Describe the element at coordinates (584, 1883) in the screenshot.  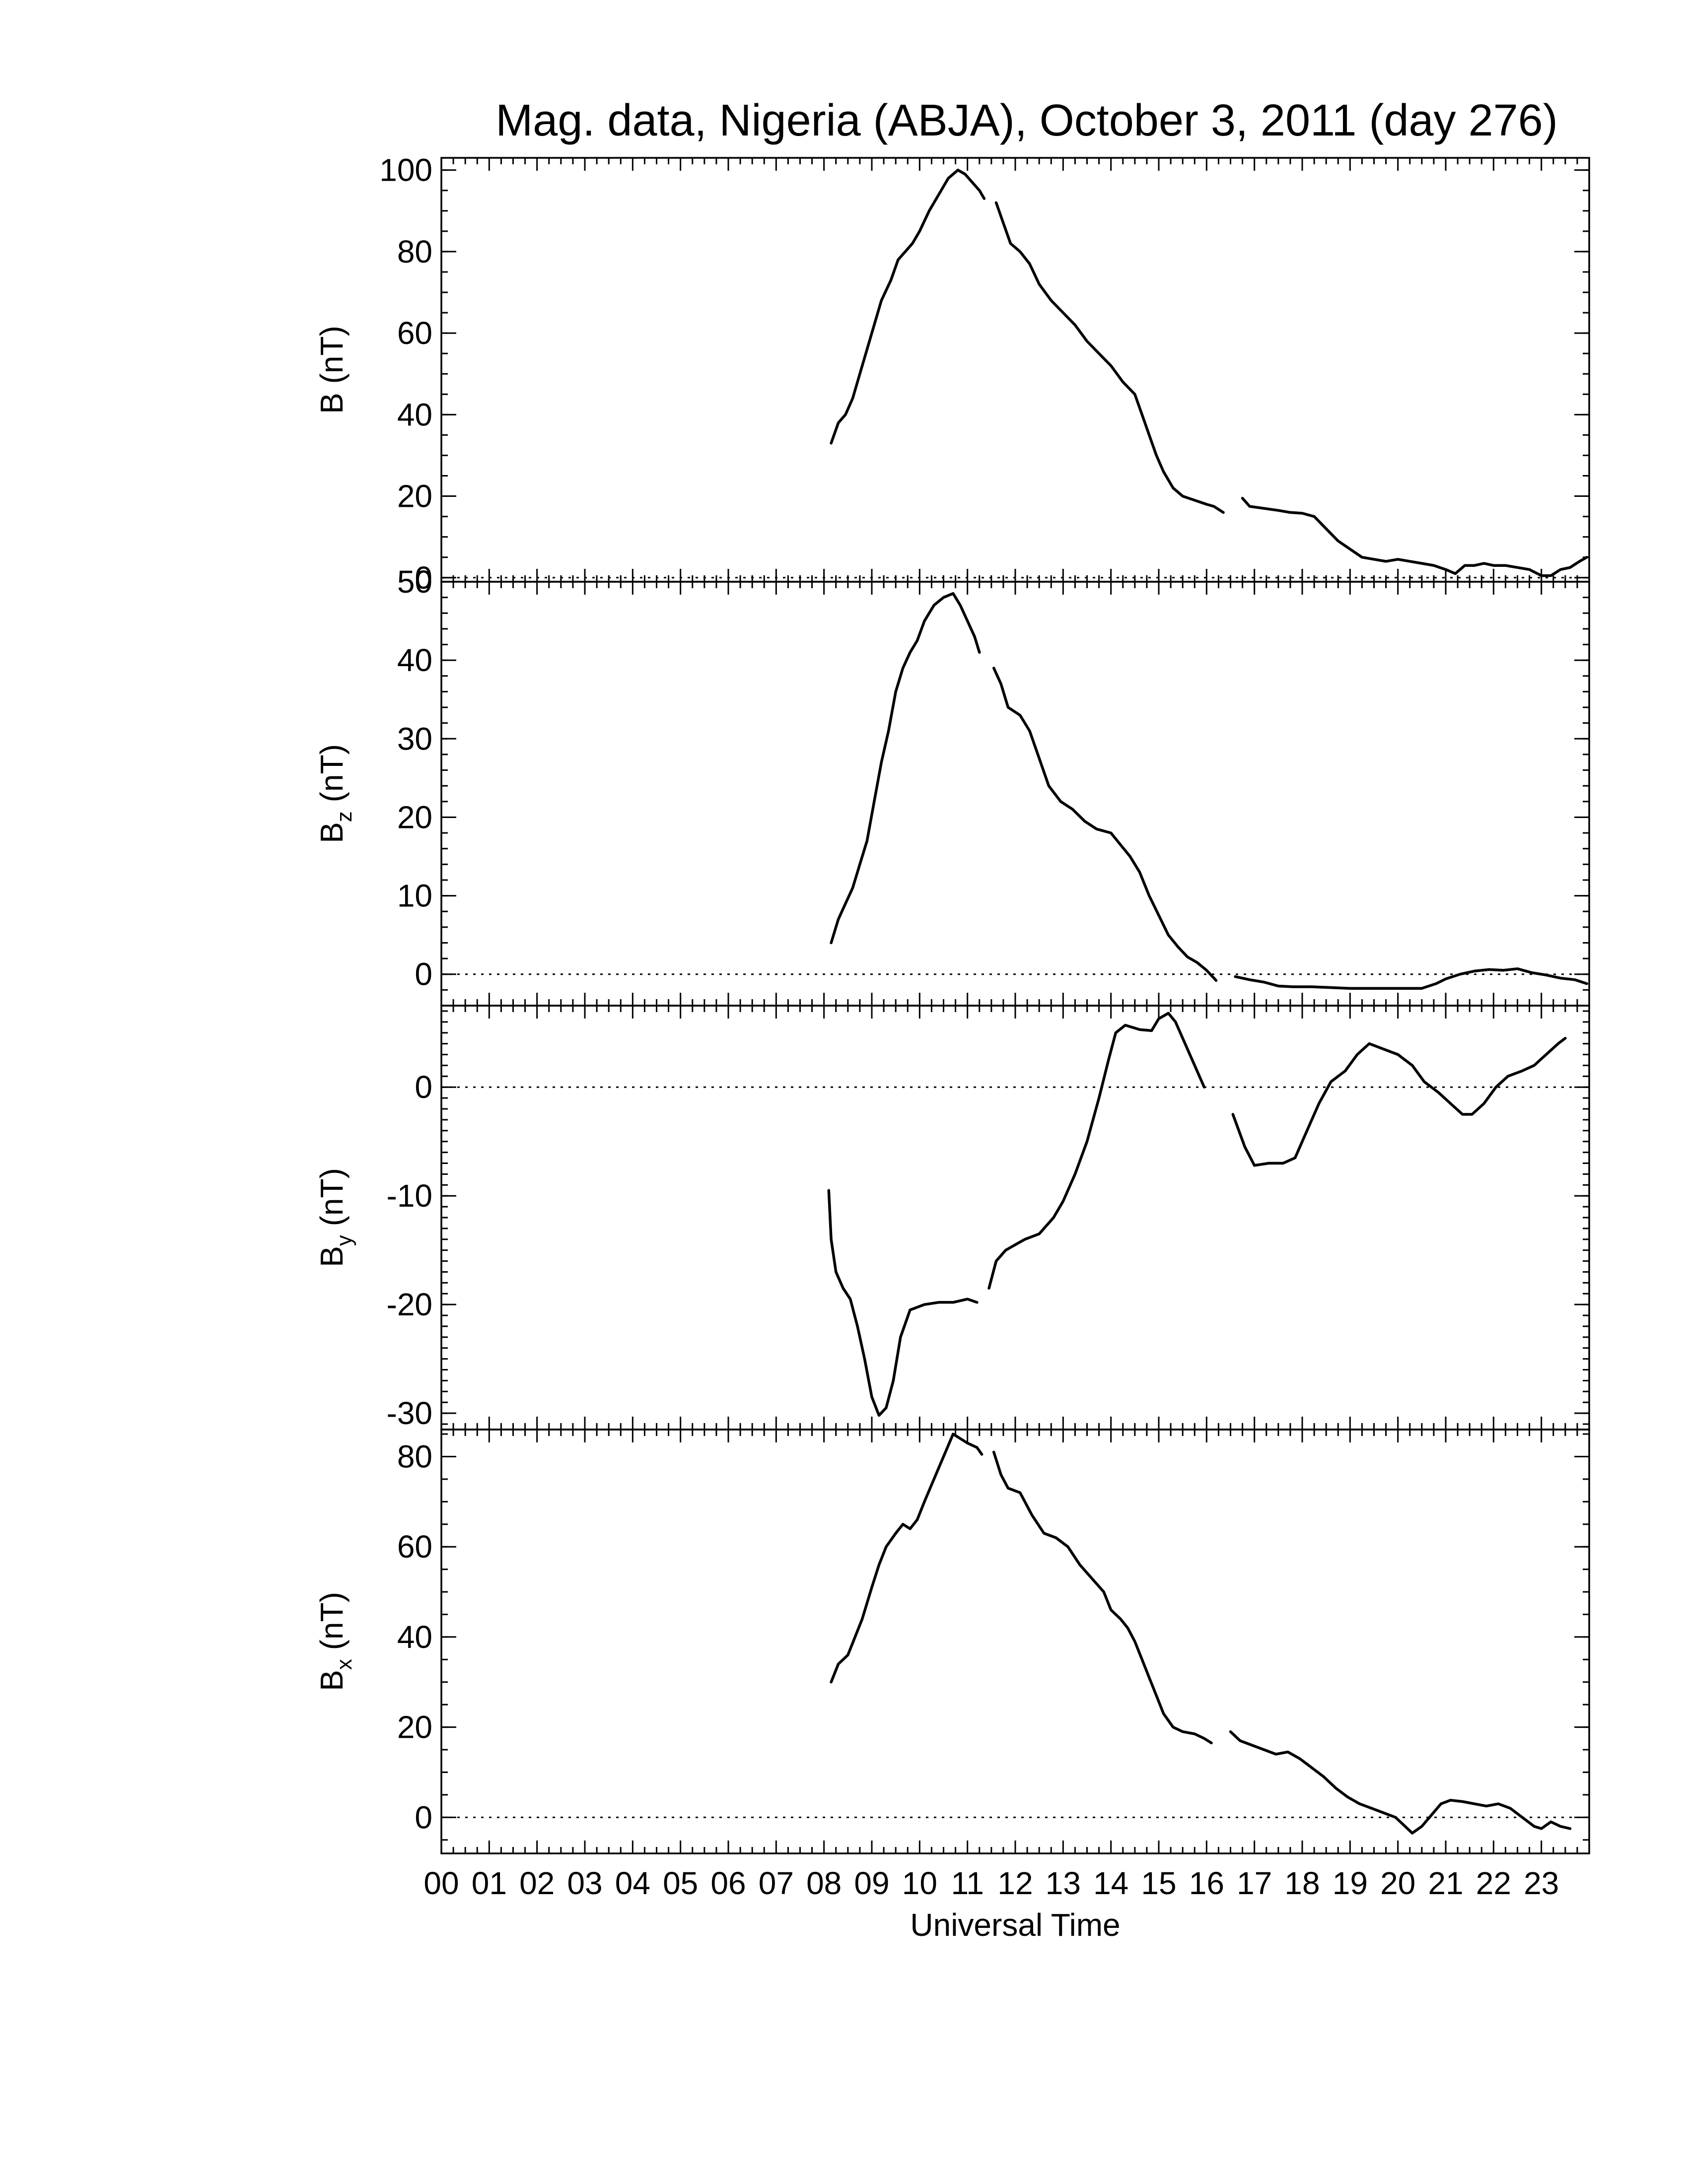
I see `x-tick-label: 03` at that location.